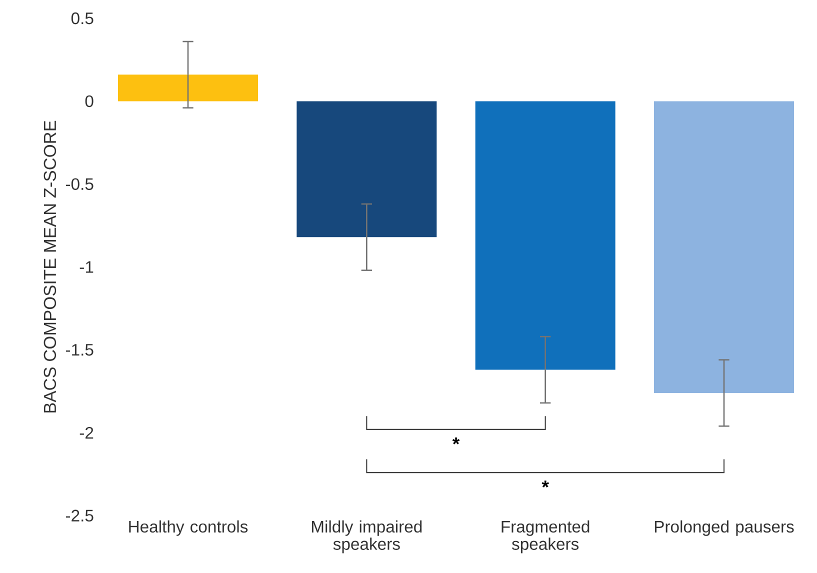 The height and width of the screenshot is (573, 817). What do you see at coordinates (80, 350) in the screenshot?
I see `y-tick-label: -1.5` at bounding box center [80, 350].